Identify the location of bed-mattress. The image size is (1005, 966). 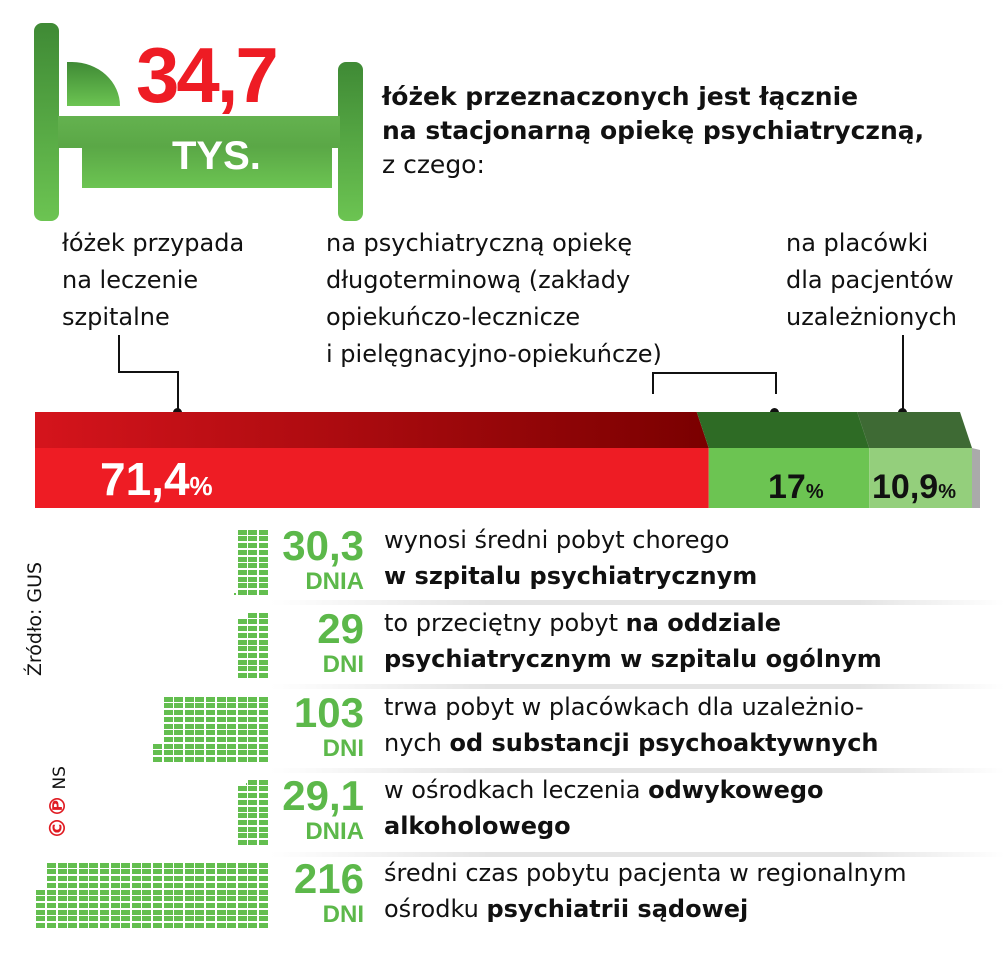
(207, 167).